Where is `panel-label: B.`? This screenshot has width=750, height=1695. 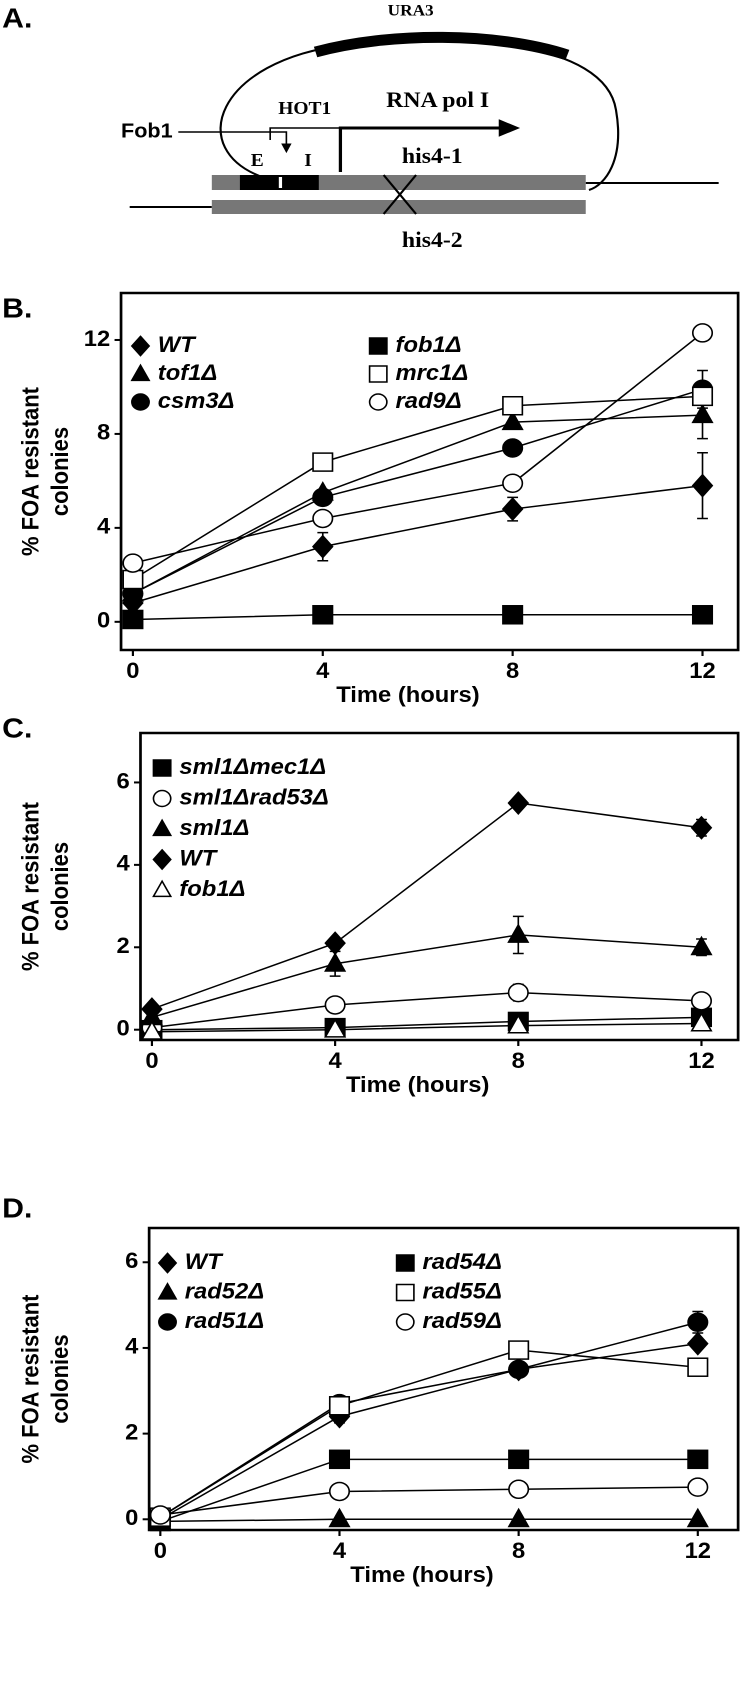 panel-label: B. is located at coordinates (17, 308).